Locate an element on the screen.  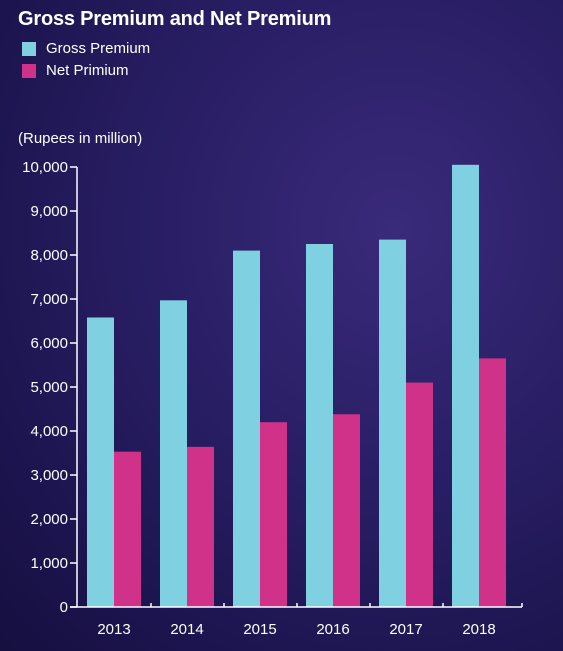
bar-gross-2014 is located at coordinates (173, 453).